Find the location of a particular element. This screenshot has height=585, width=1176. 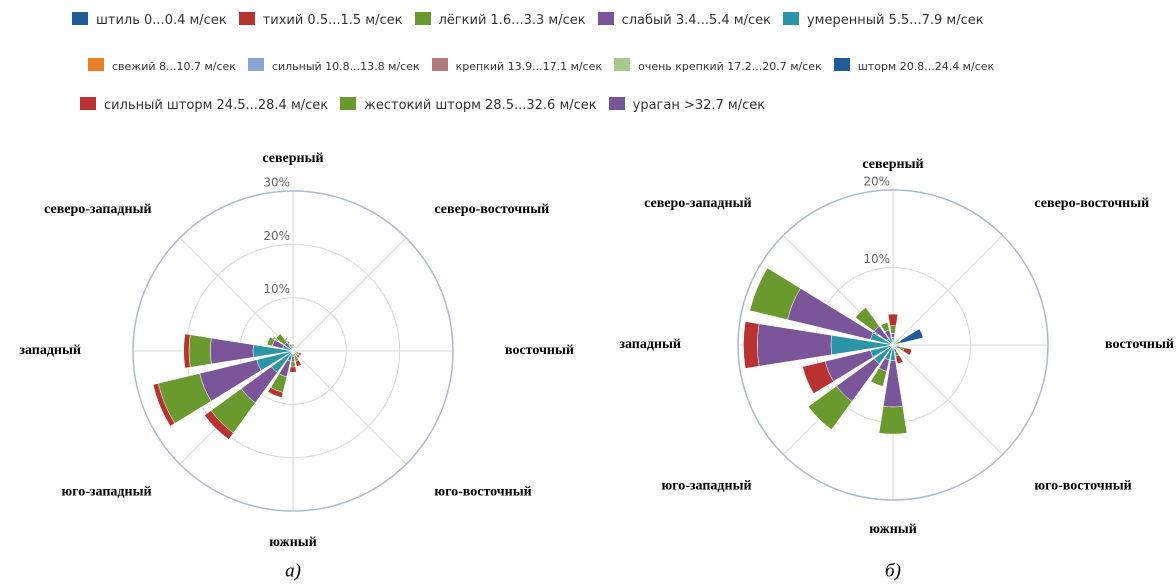

grid-circle is located at coordinates (893, 345).